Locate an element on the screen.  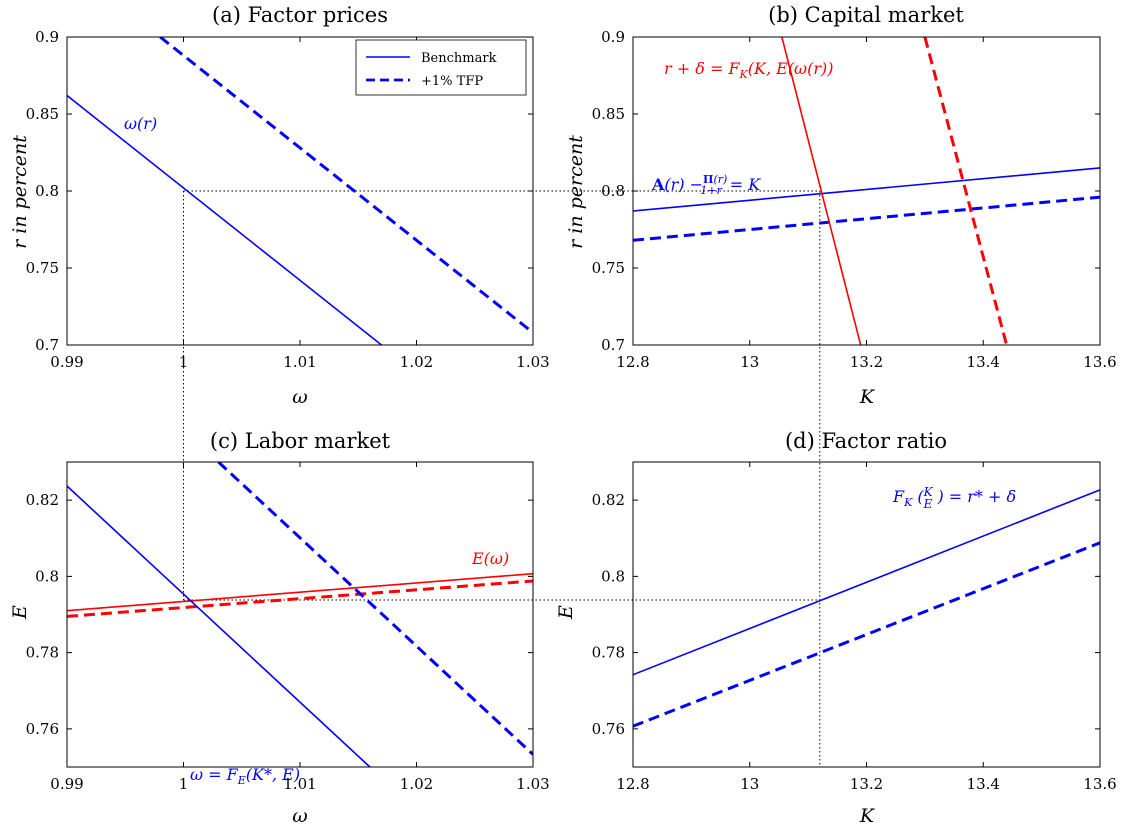
panel-a-annotations: ω(r) is located at coordinates (140, 123).